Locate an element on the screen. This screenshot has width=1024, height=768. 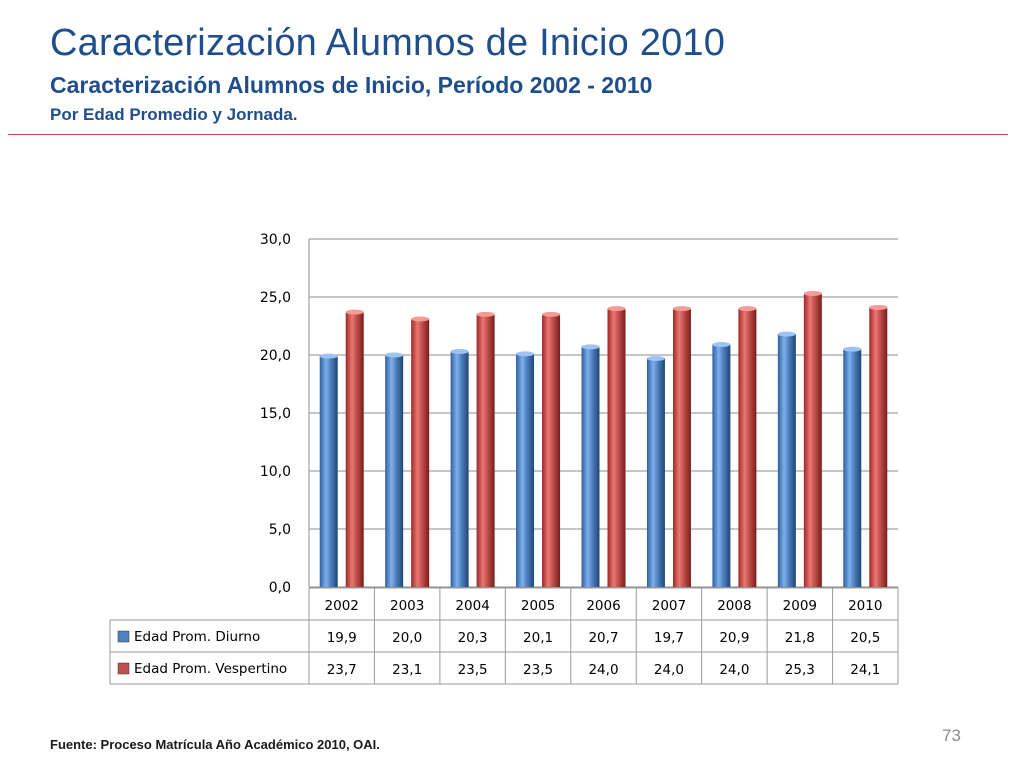
bar-cap-diurno-2010 is located at coordinates (852, 349).